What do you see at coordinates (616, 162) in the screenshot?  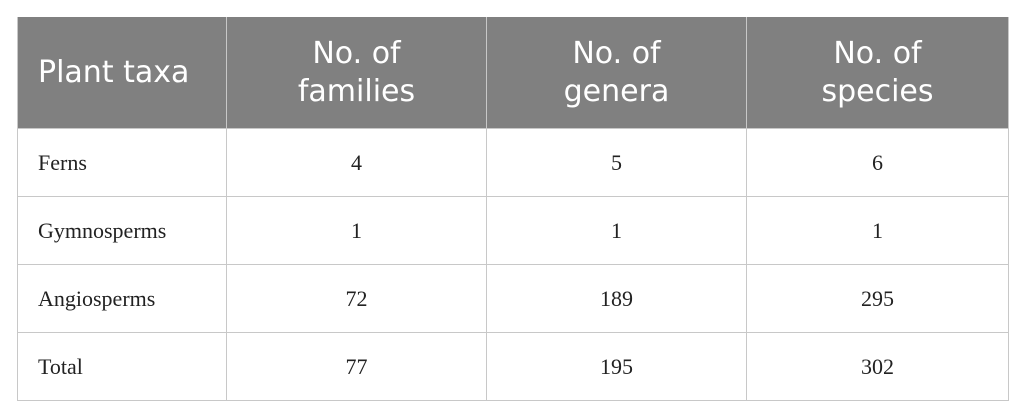 I see `cell: 5` at bounding box center [616, 162].